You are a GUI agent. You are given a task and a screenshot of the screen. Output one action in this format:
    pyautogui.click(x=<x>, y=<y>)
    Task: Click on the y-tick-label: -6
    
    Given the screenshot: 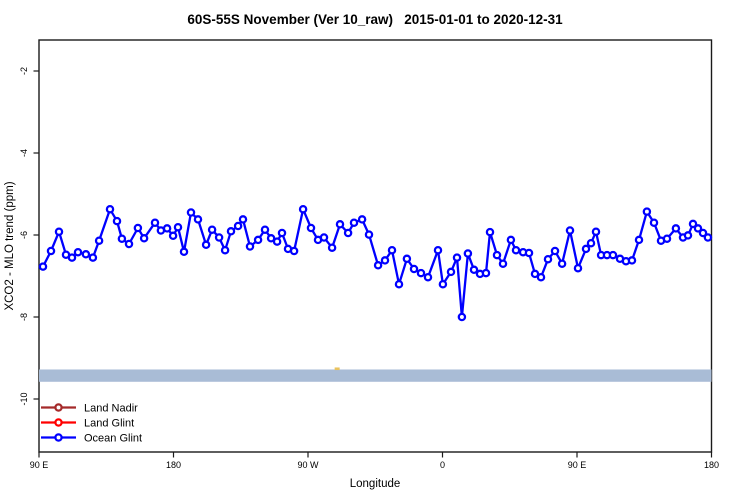 What is the action you would take?
    pyautogui.click(x=24, y=235)
    